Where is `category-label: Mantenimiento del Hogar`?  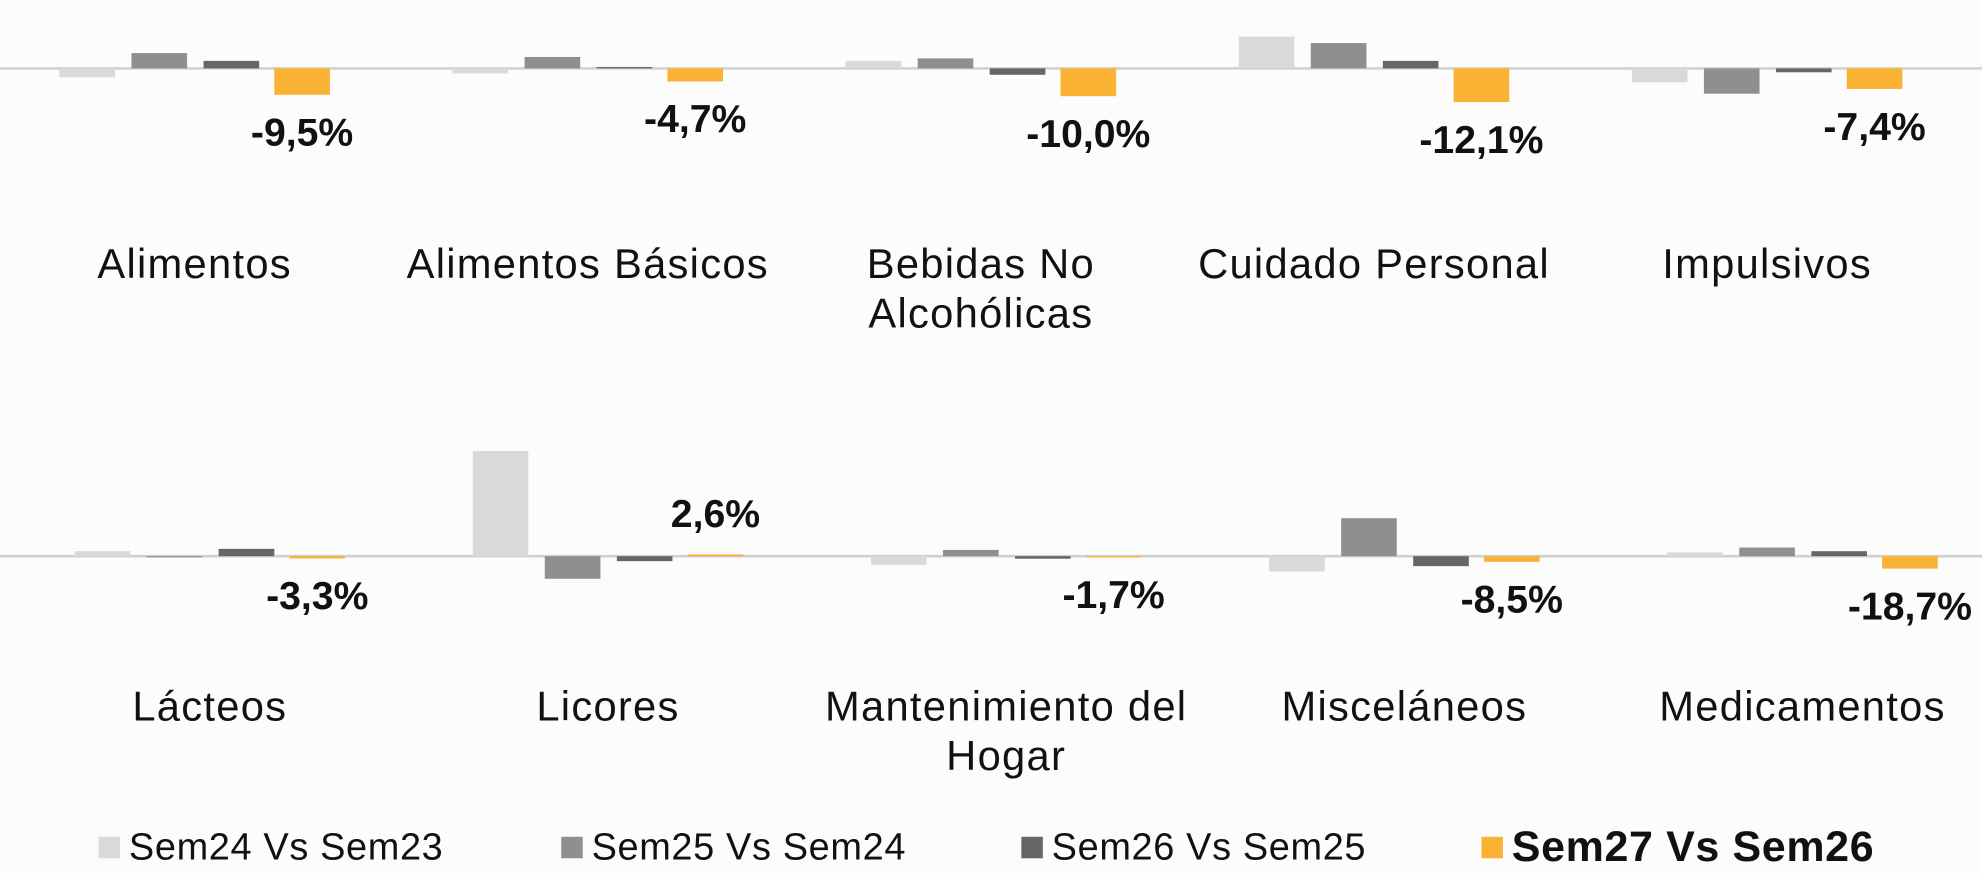
category-label: Mantenimiento del Hogar is located at coordinates (1006, 730).